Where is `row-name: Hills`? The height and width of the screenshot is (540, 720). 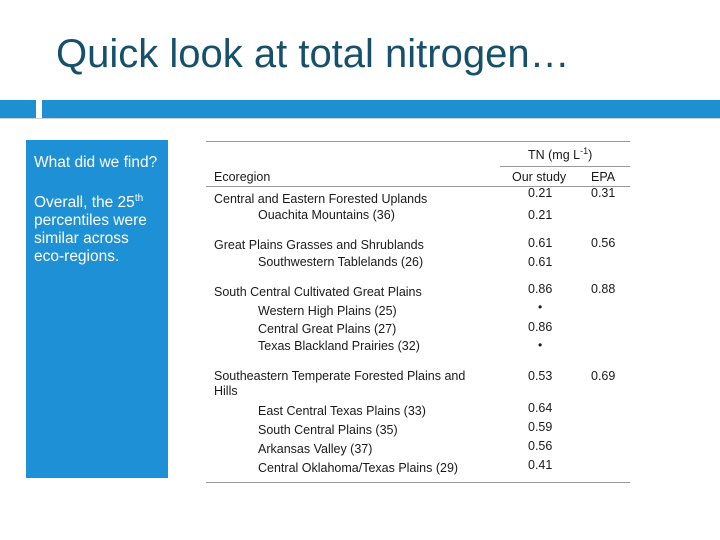 row-name: Hills is located at coordinates (226, 391).